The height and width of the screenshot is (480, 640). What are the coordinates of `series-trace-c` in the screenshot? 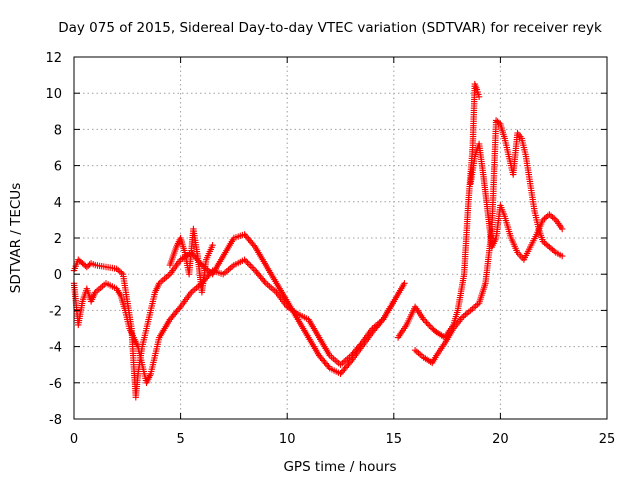 It's located at (438, 210).